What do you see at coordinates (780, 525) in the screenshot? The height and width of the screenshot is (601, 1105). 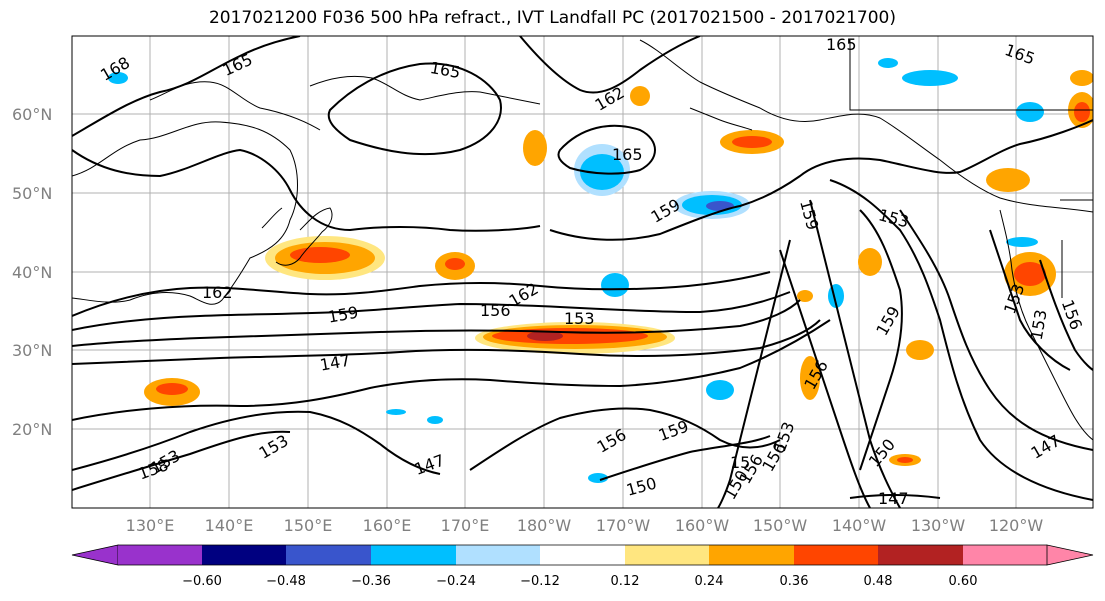 I see `lon-label: 150°W` at bounding box center [780, 525].